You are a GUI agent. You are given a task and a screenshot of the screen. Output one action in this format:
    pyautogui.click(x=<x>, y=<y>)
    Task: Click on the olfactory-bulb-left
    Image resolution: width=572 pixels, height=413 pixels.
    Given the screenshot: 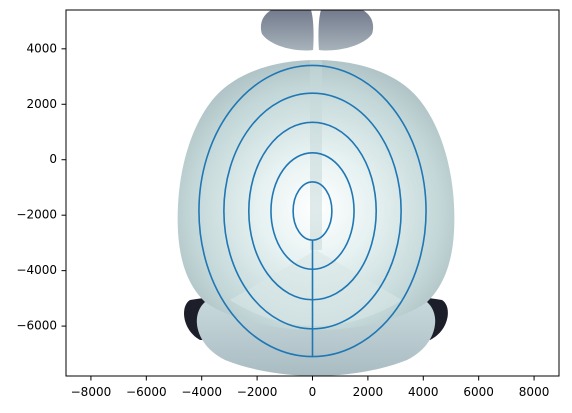 What is the action you would take?
    pyautogui.click(x=287, y=30)
    